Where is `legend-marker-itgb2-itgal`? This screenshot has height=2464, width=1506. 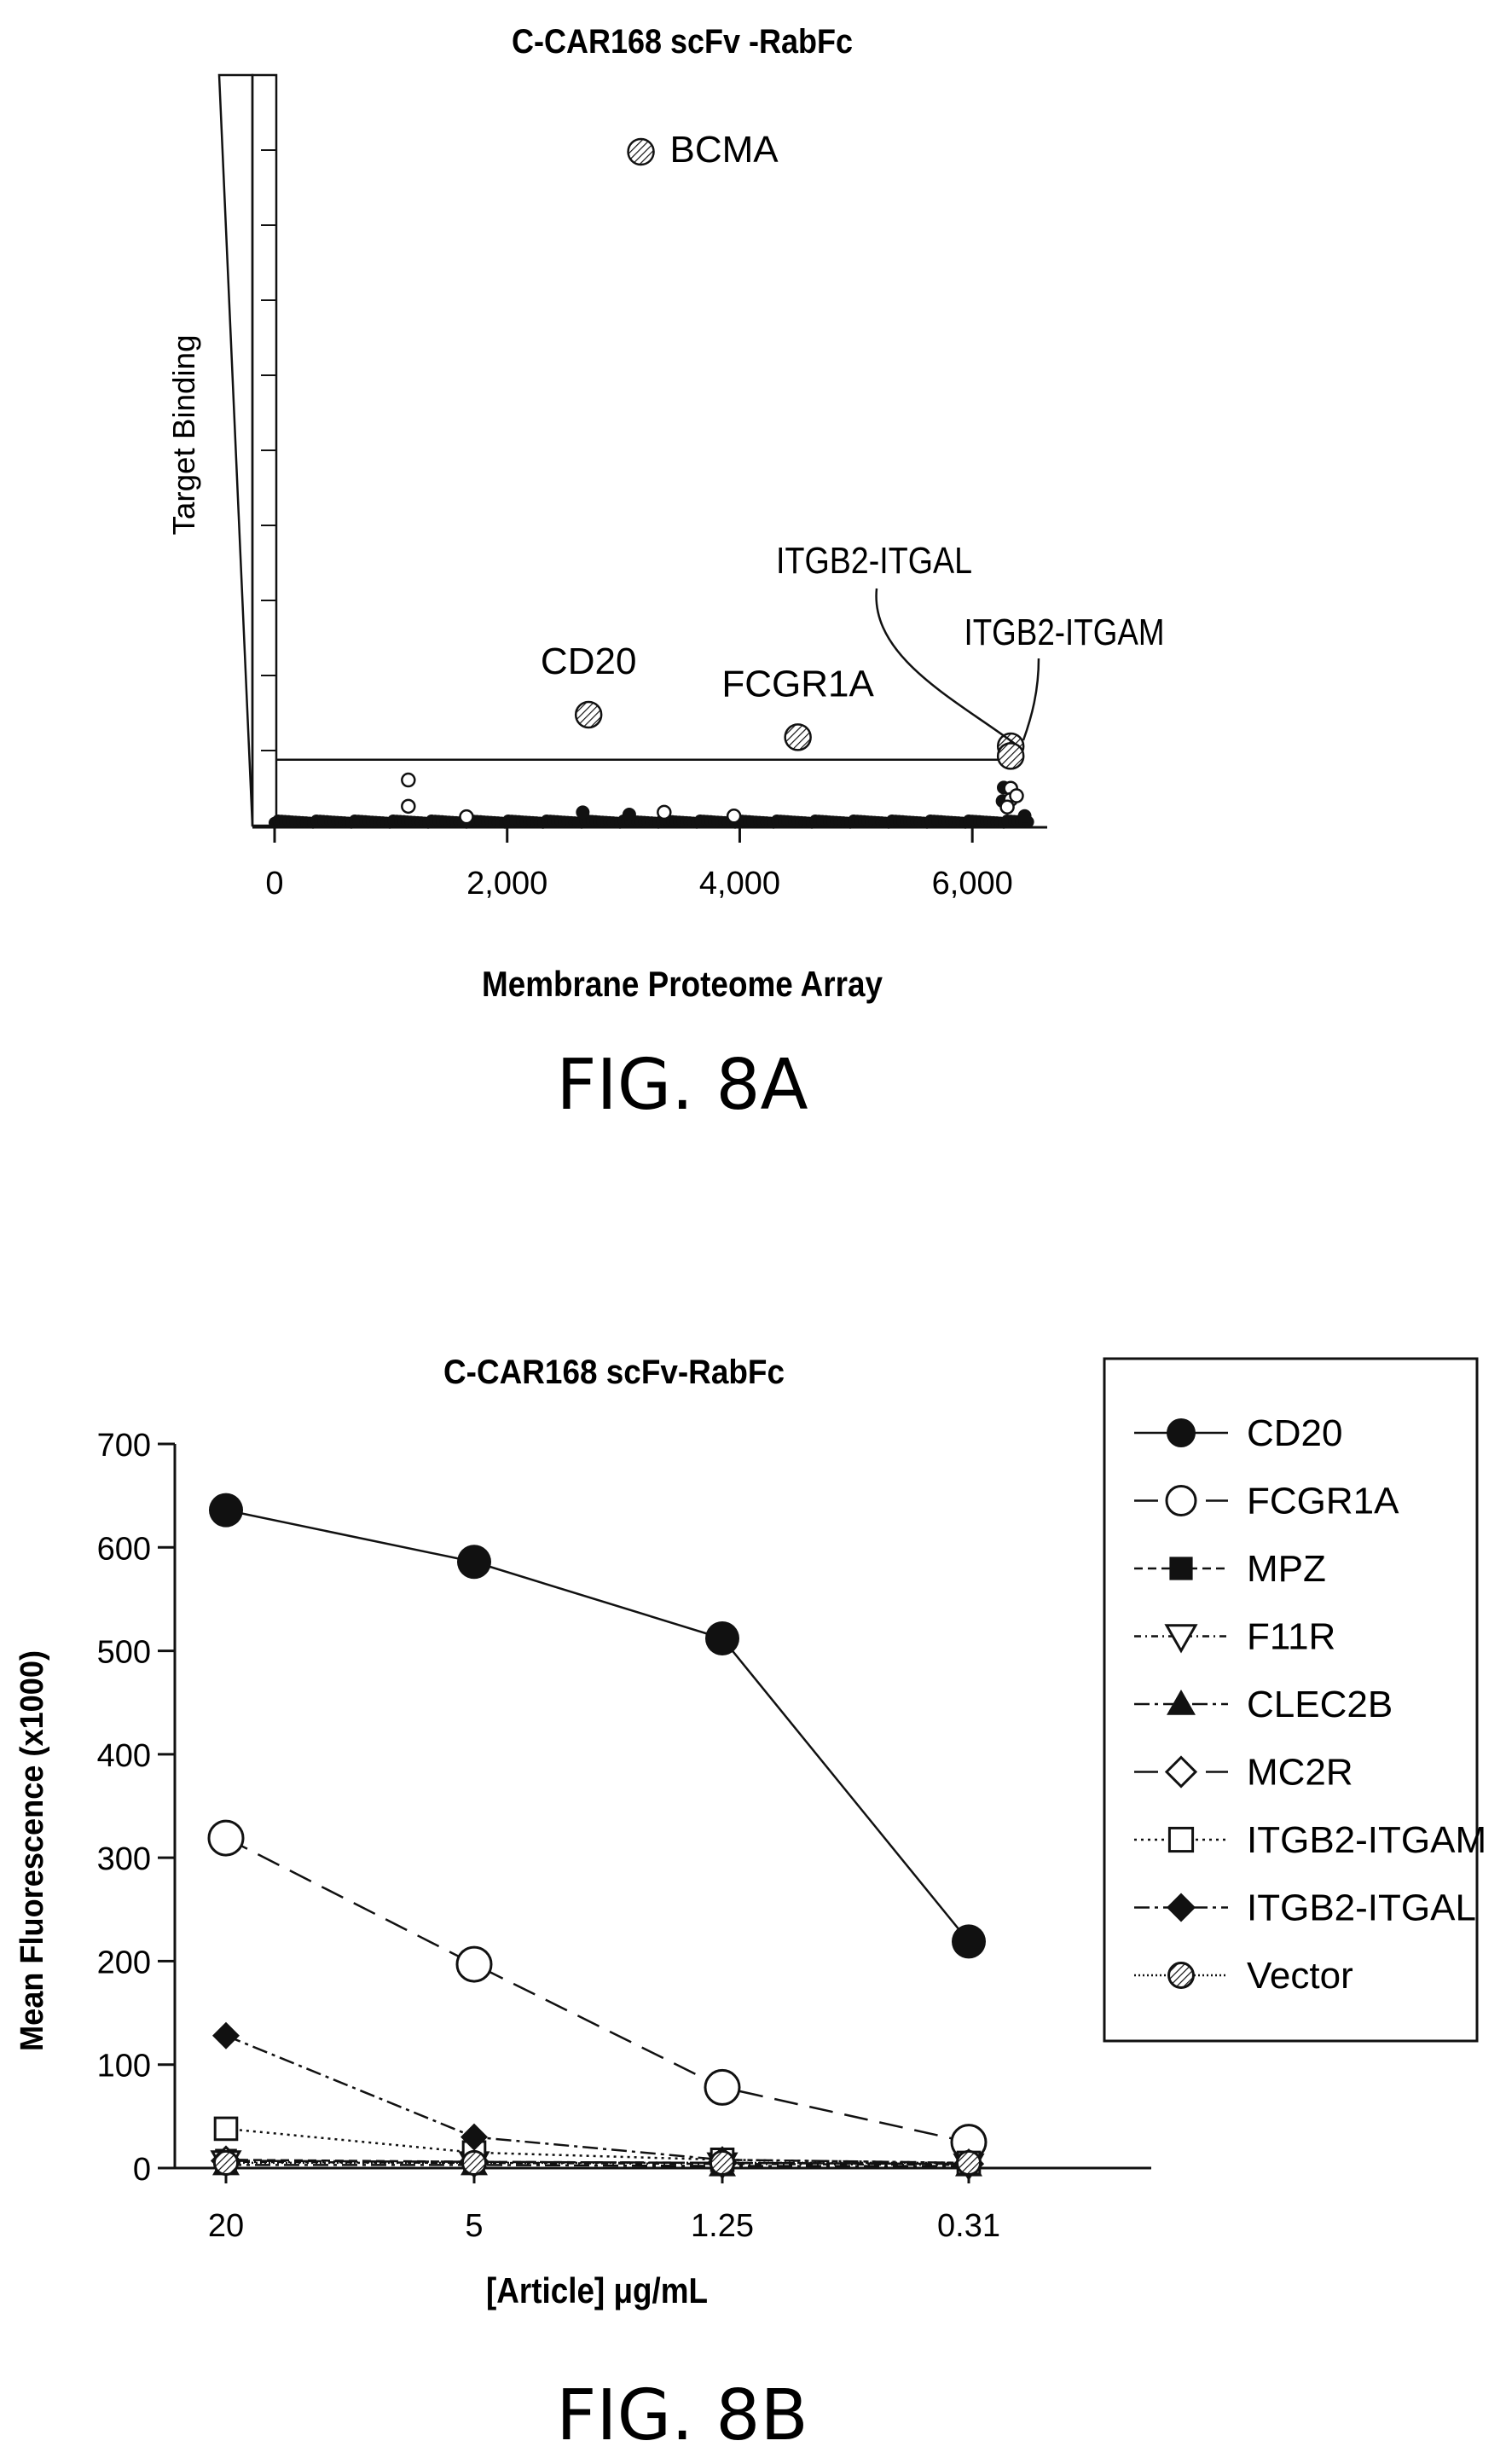 legend-marker-itgb2-itgal is located at coordinates (1181, 1907).